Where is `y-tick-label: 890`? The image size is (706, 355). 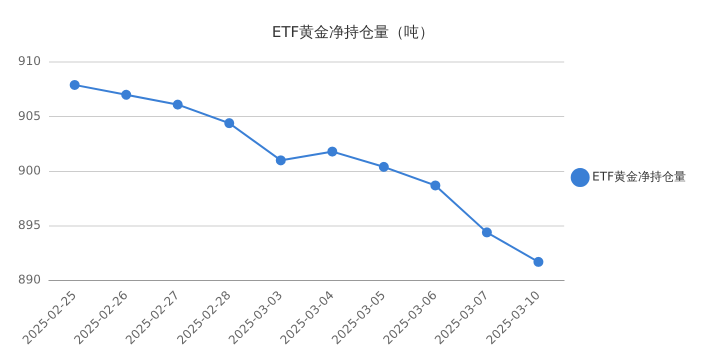 y-tick-label: 890 is located at coordinates (29, 279).